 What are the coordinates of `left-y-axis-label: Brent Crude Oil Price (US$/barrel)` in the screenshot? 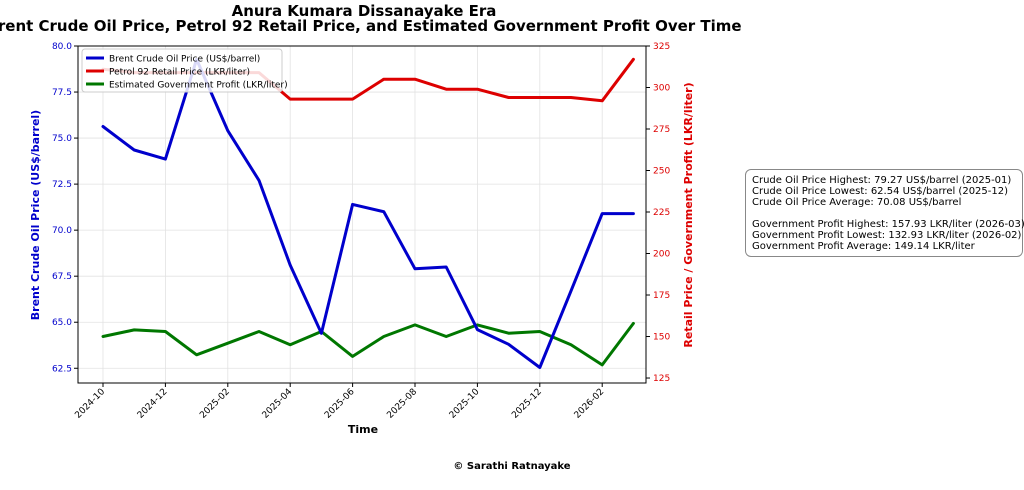 It's located at (35, 215).